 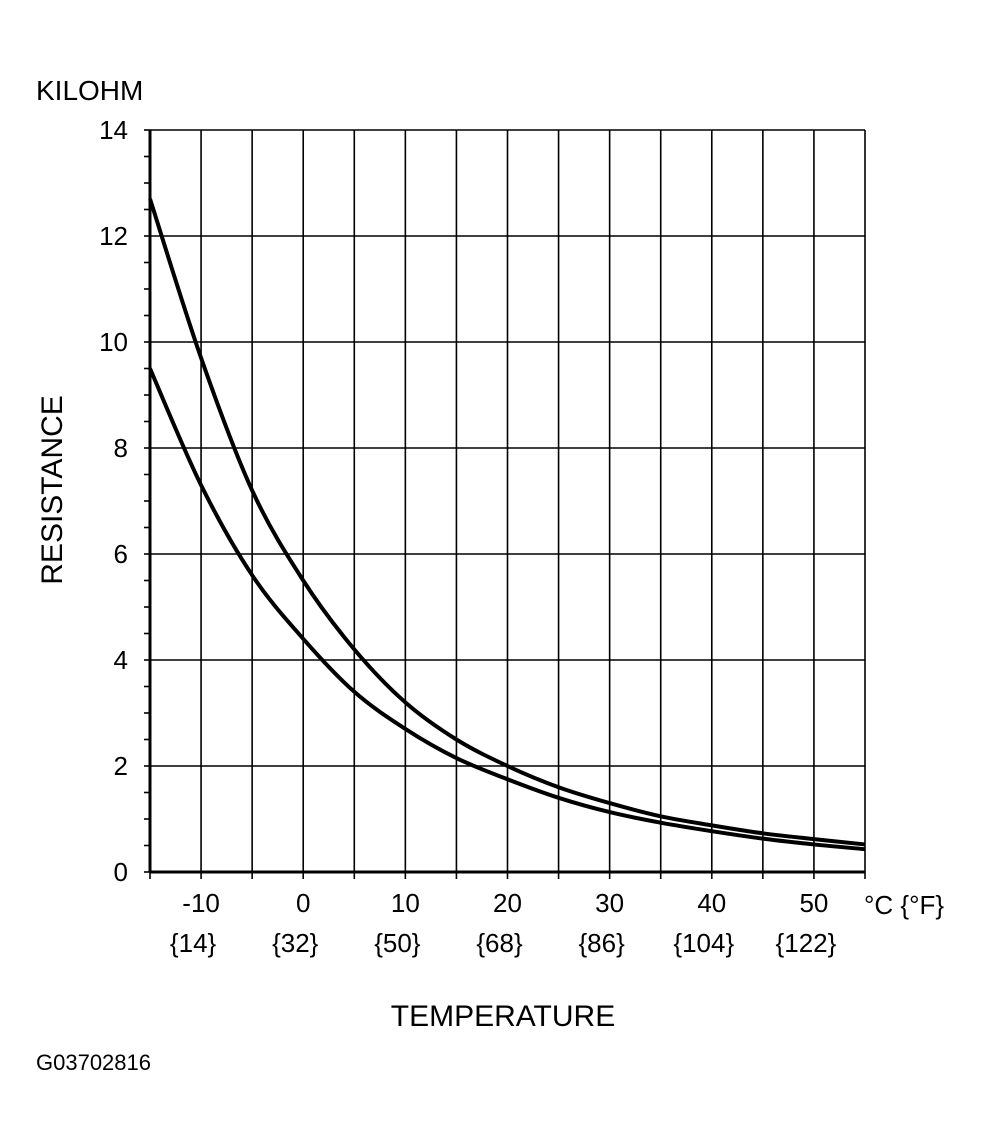 What do you see at coordinates (113, 130) in the screenshot?
I see `y-tick-label: 14` at bounding box center [113, 130].